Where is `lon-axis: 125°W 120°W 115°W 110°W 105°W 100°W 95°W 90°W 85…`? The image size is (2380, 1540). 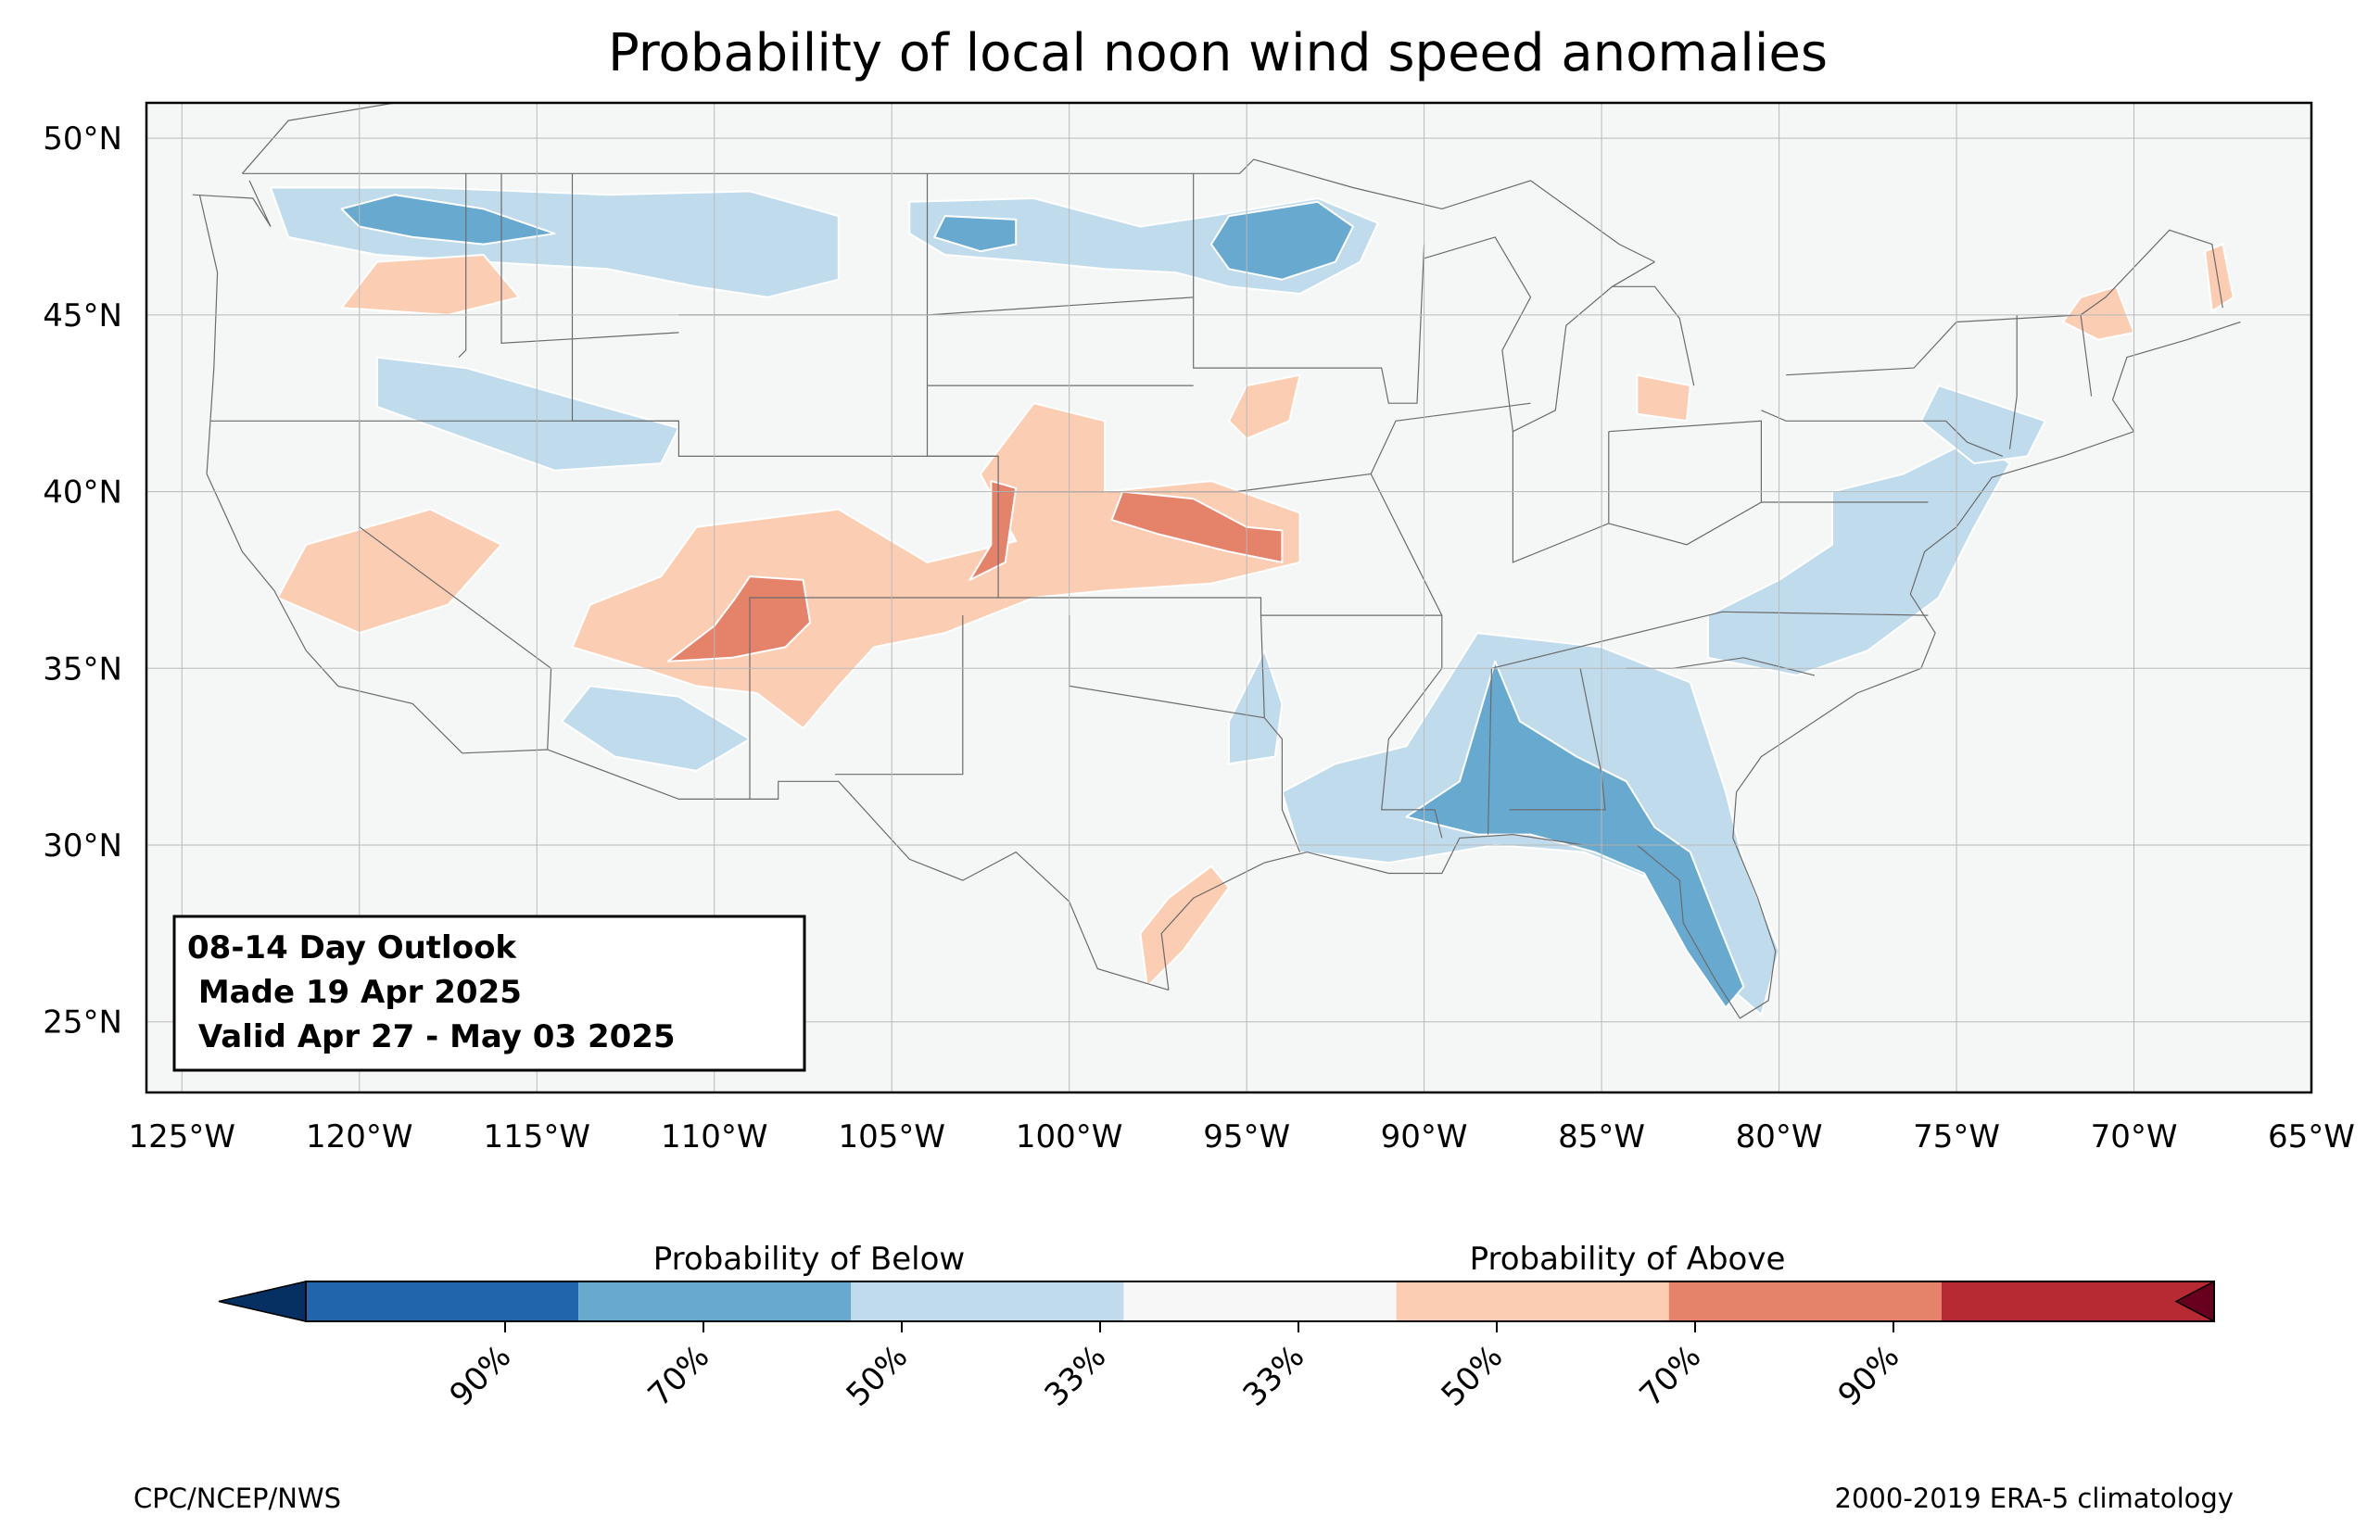
lon-axis: 125°W 120°W 115°W 110°W 105°W 100°W 95°W 90°W 85… is located at coordinates (1242, 1136).